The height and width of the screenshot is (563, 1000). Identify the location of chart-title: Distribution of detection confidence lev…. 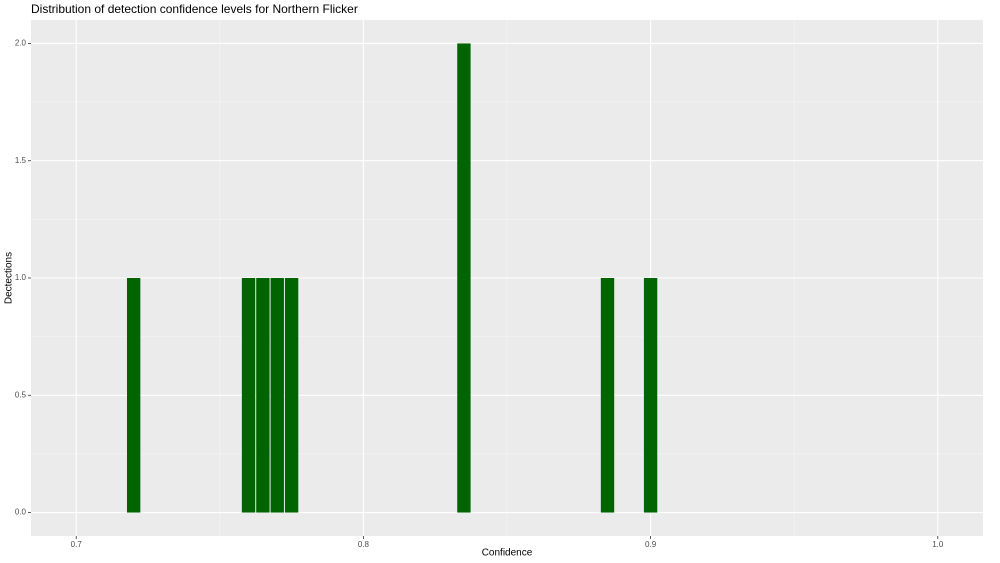
(194, 9).